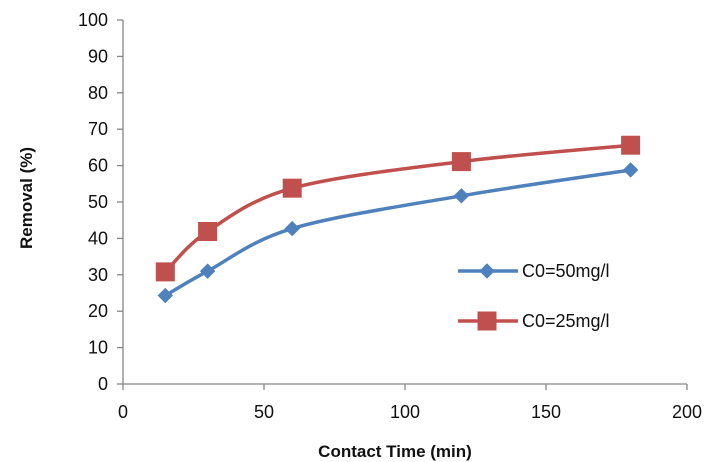 The image size is (713, 462). What do you see at coordinates (93, 20) in the screenshot?
I see `y-tick-label: 100` at bounding box center [93, 20].